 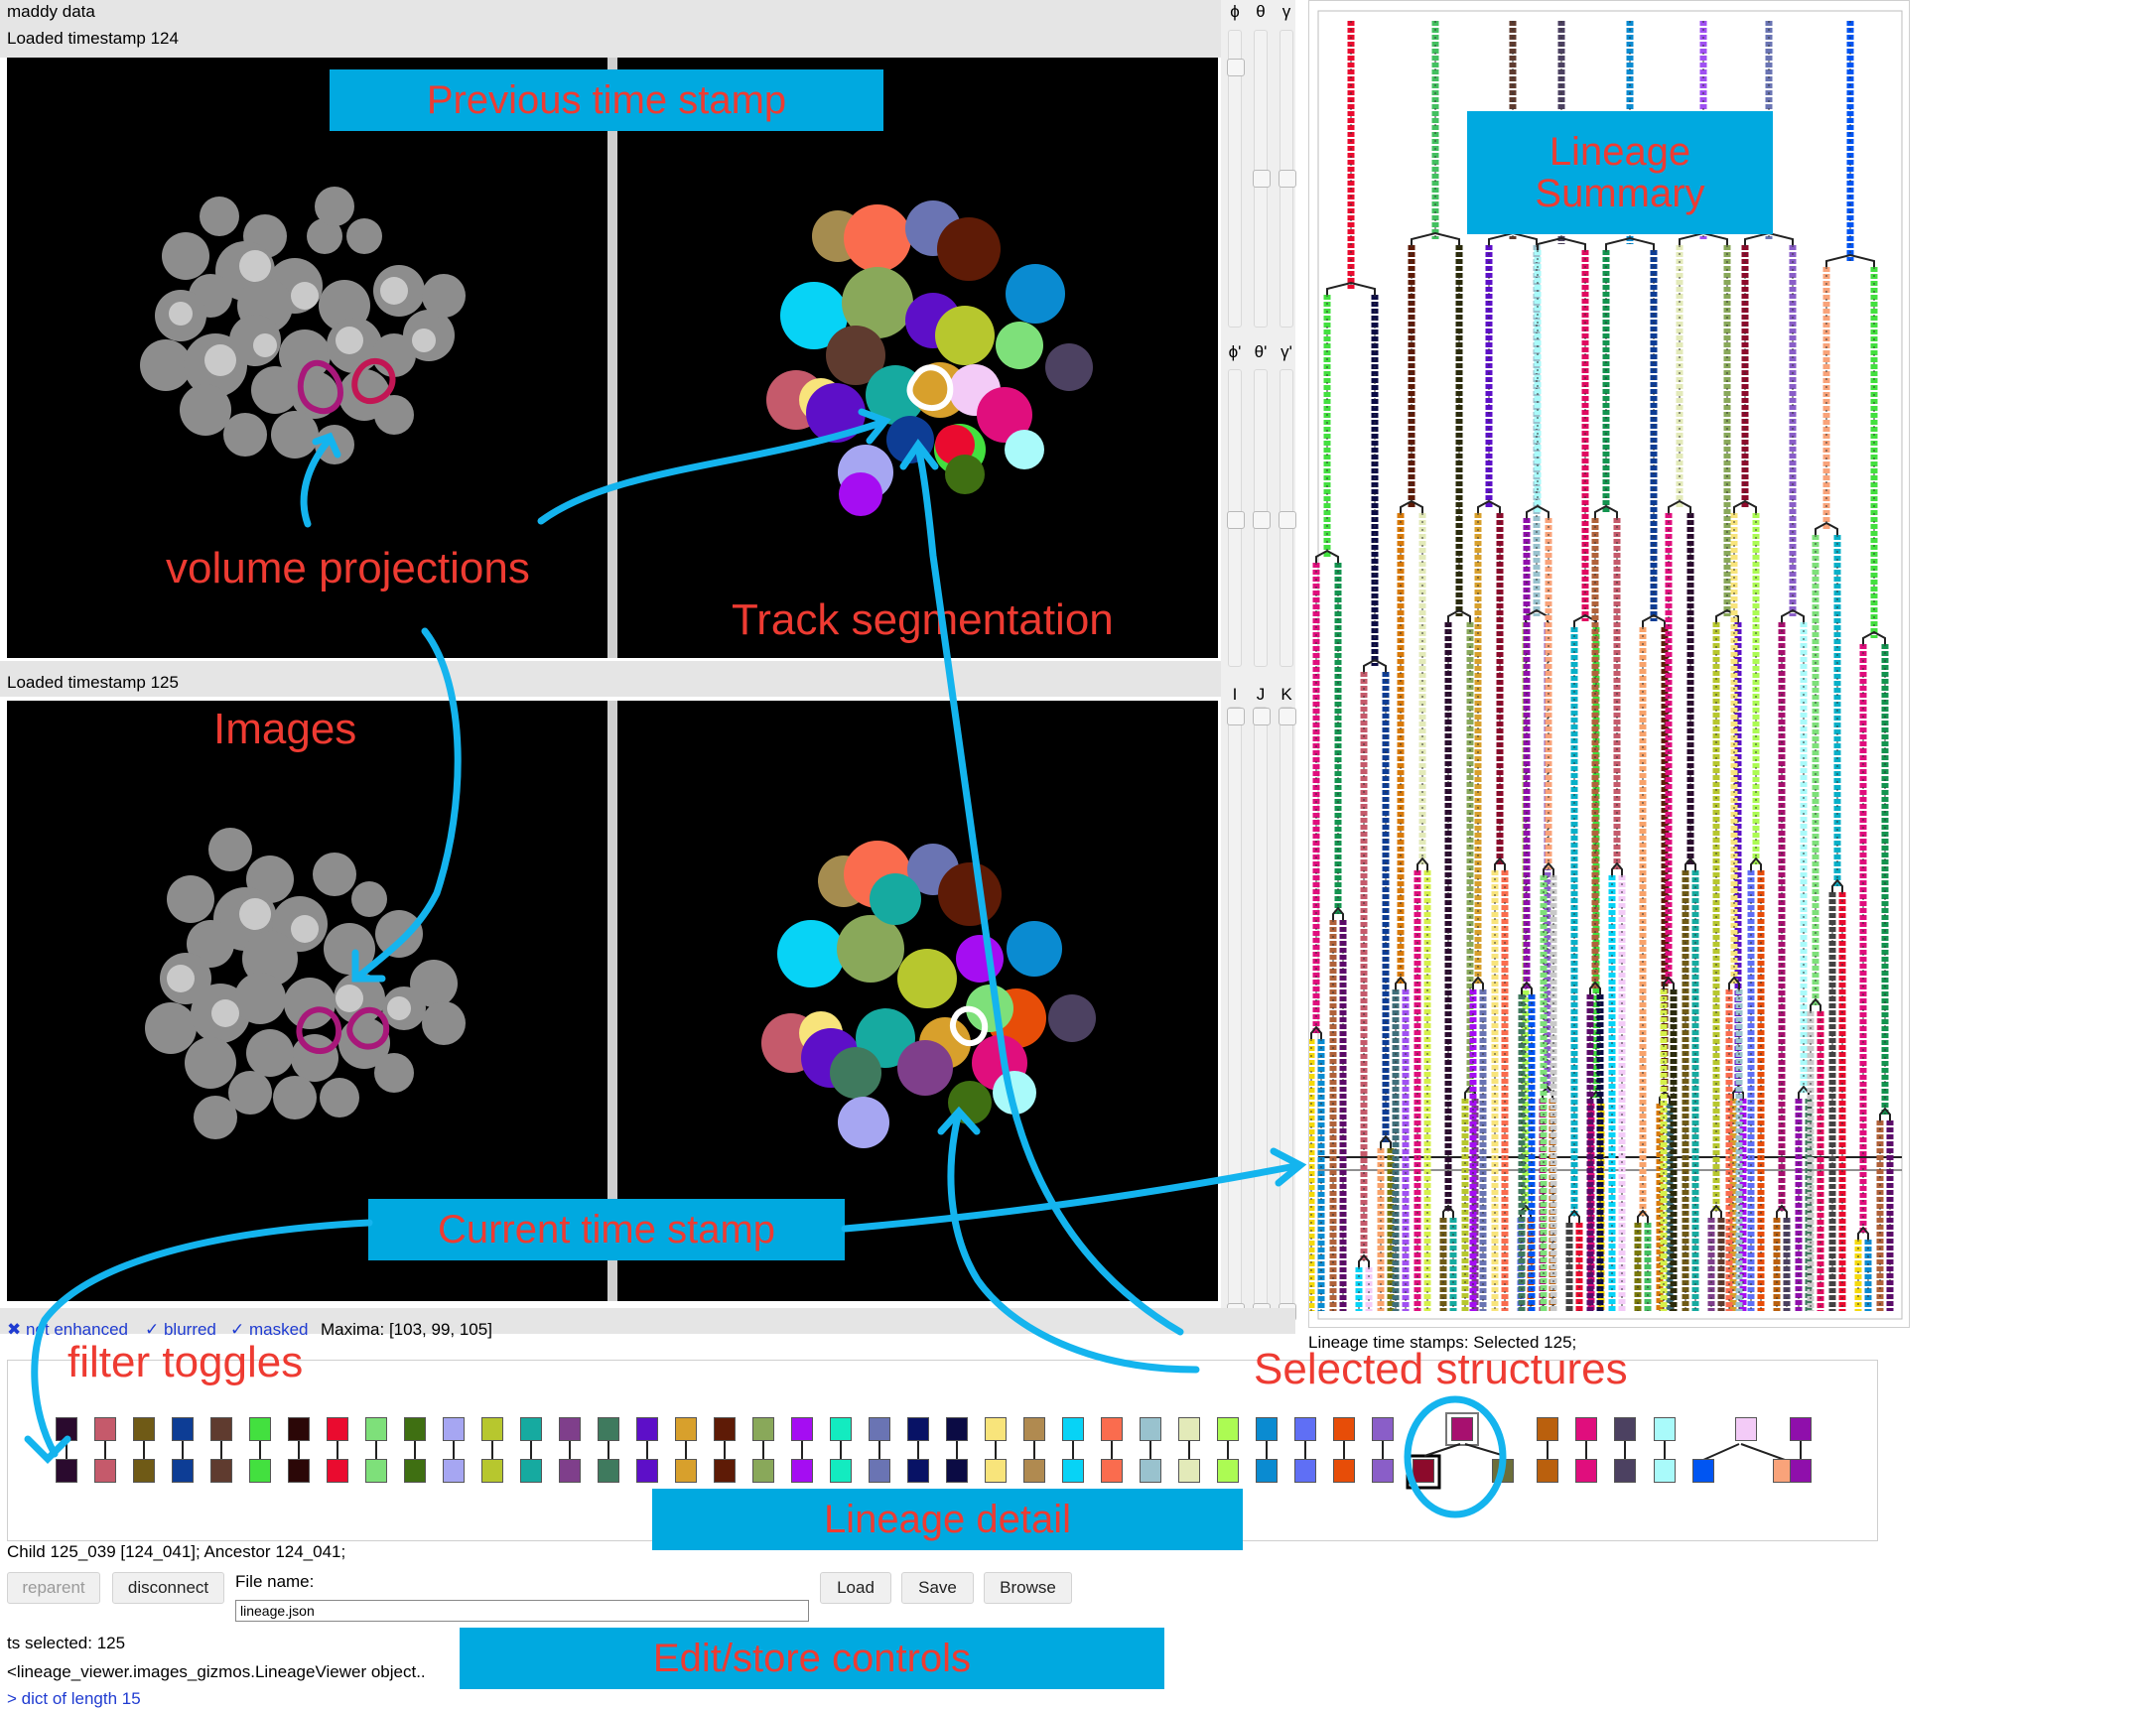 What do you see at coordinates (1236, 1014) in the screenshot?
I see `i-slider` at bounding box center [1236, 1014].